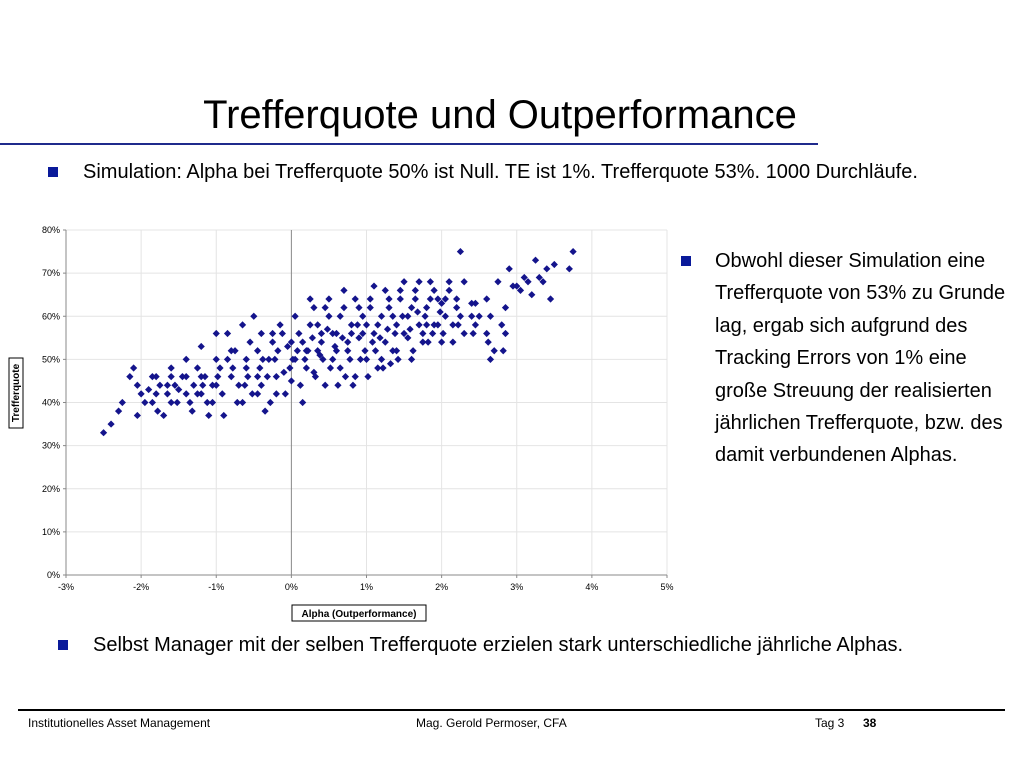  Describe the element at coordinates (119, 723) in the screenshot. I see `footer-course: Institutionelles Asset Management` at that location.